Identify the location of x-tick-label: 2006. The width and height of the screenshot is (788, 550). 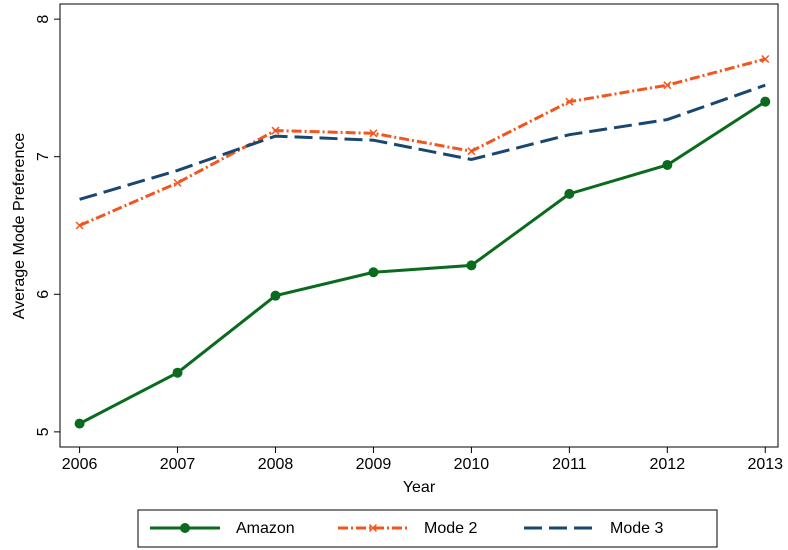
(80, 464).